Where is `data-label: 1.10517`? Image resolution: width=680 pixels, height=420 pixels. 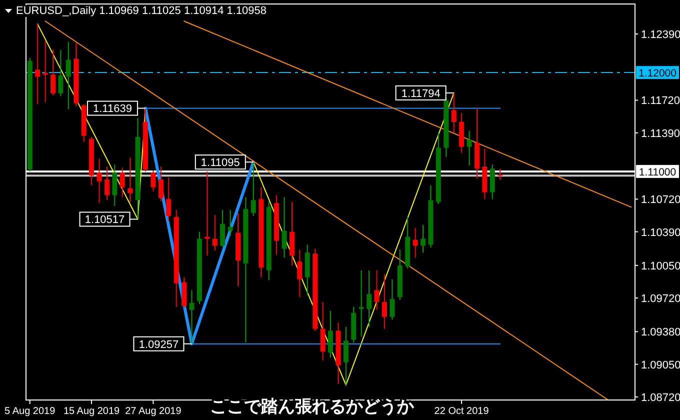
data-label: 1.10517 is located at coordinates (104, 220).